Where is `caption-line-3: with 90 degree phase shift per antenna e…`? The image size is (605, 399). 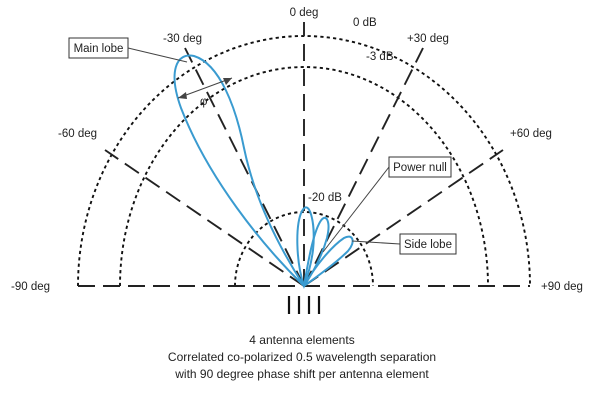
caption-line-3: with 90 degree phase shift per antenna e… is located at coordinates (301, 374).